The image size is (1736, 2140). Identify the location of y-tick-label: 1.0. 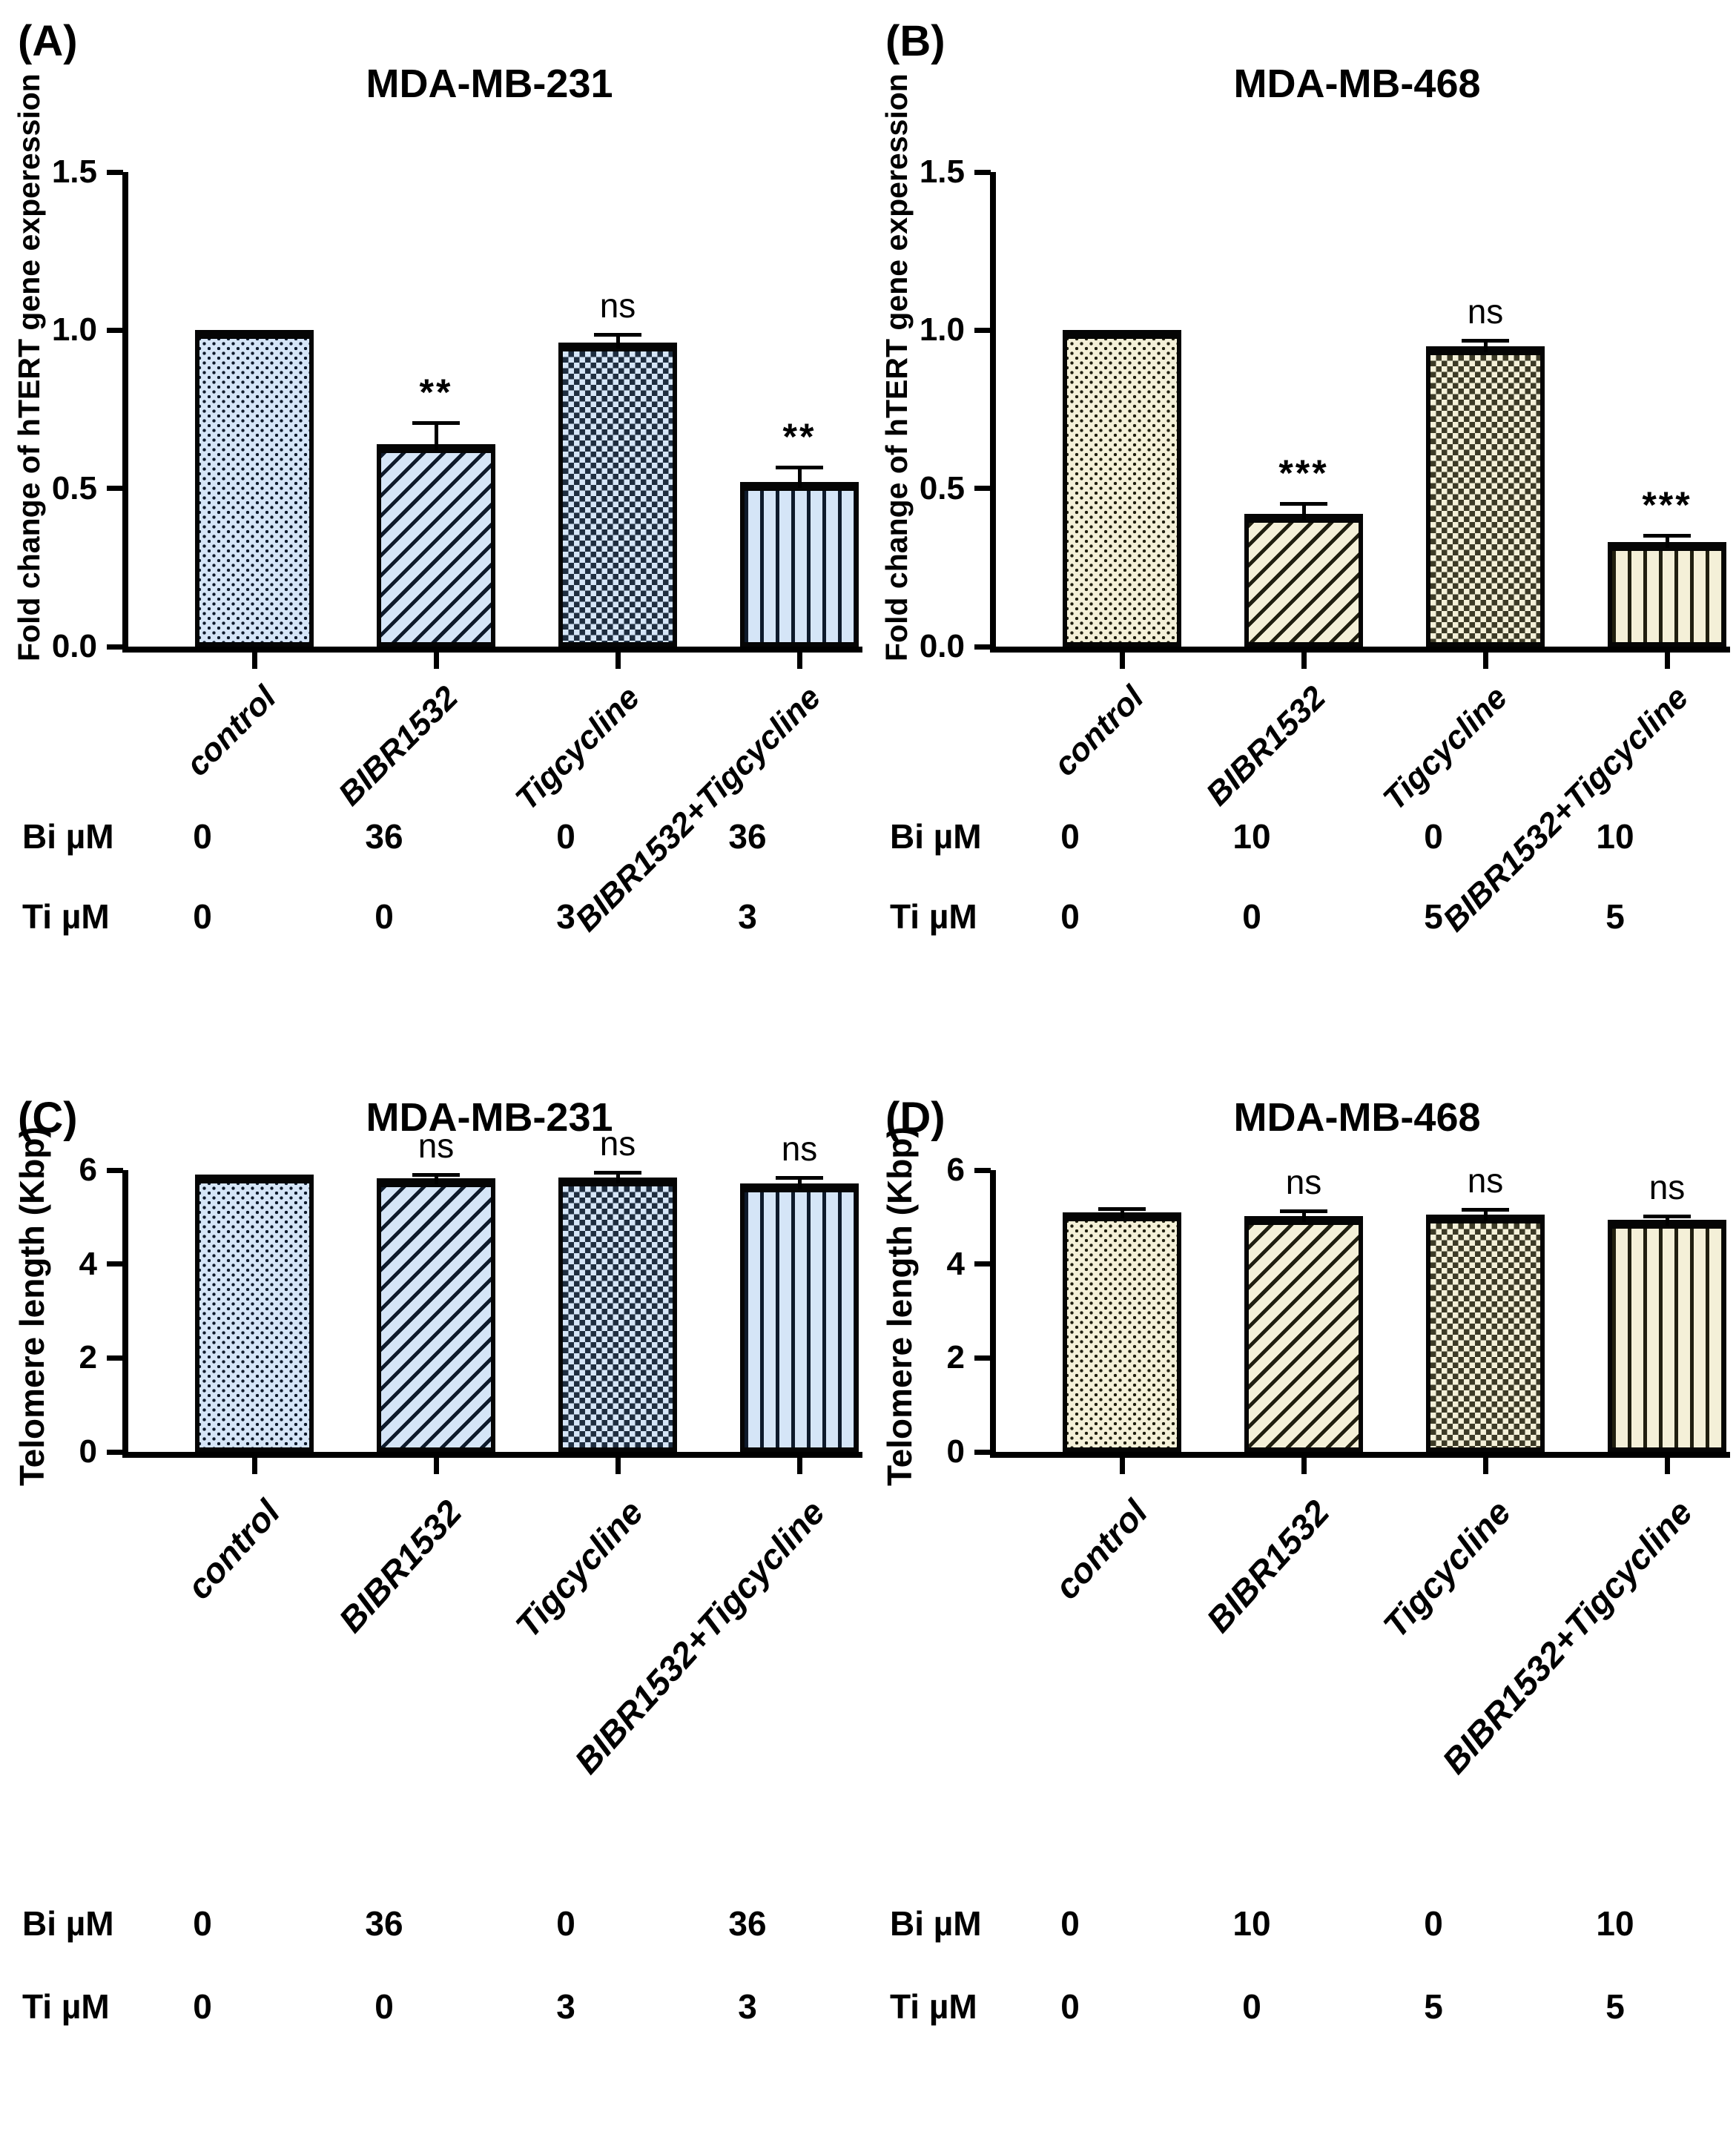
(74, 330).